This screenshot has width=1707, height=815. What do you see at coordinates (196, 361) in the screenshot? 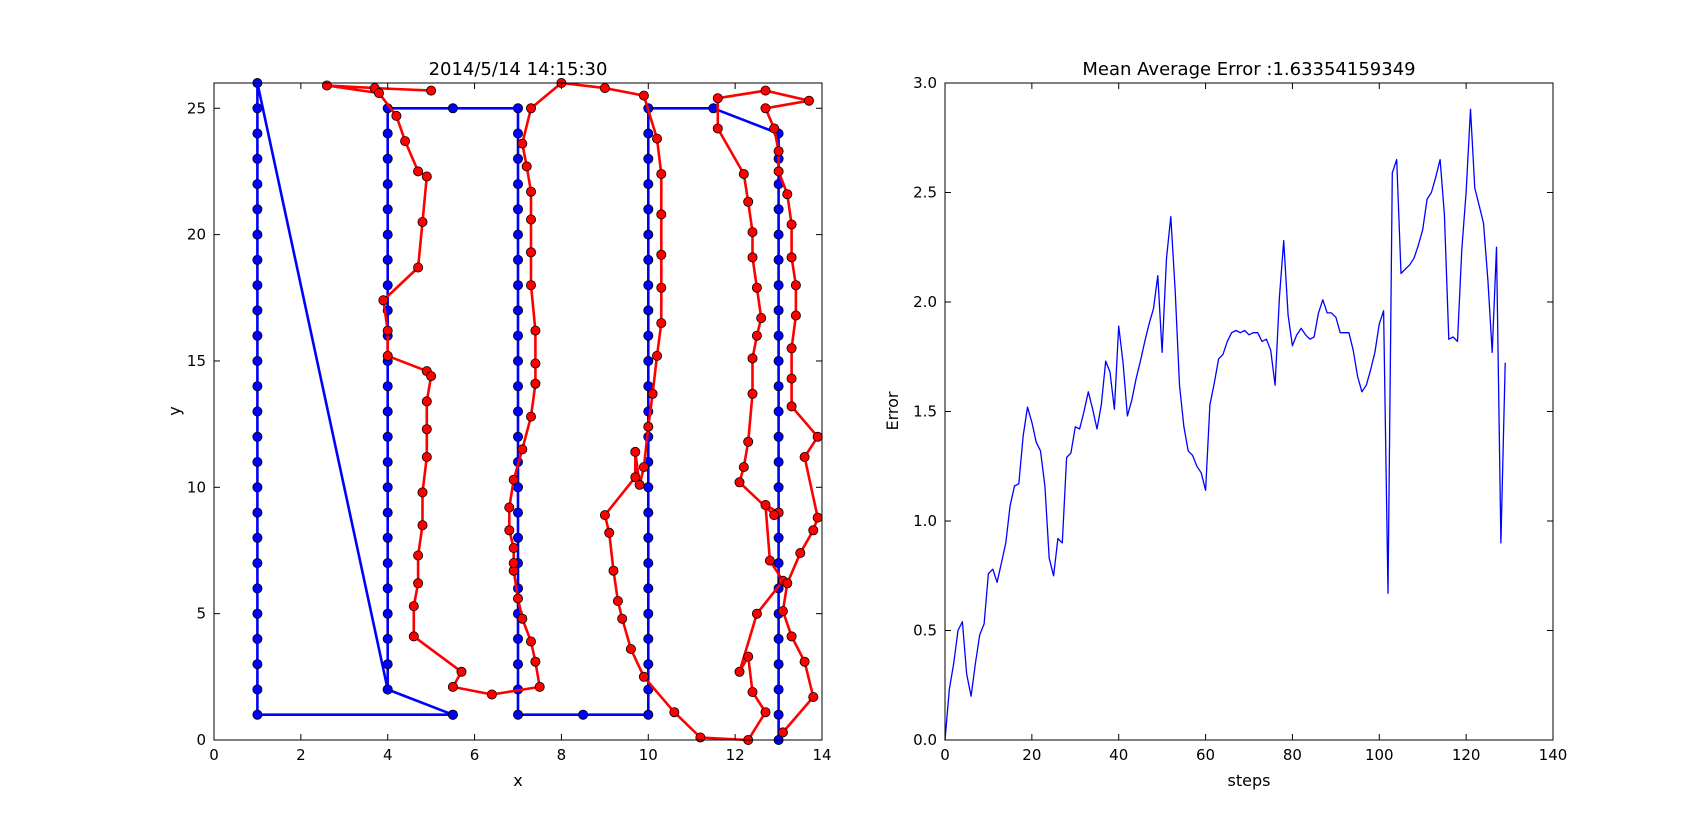
I see `y-tick-label: 15` at bounding box center [196, 361].